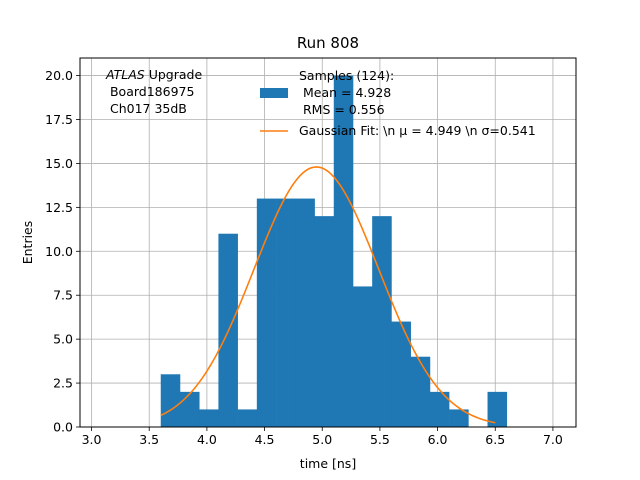  Describe the element at coordinates (207, 439) in the screenshot. I see `x-tick-label: 4.0` at that location.